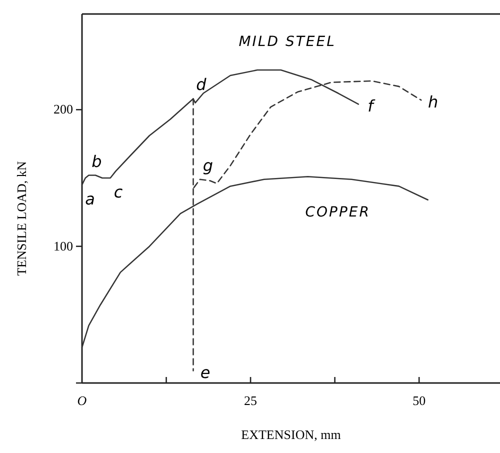  Describe the element at coordinates (287, 42) in the screenshot. I see `series-label: MILD STEEL` at that location.